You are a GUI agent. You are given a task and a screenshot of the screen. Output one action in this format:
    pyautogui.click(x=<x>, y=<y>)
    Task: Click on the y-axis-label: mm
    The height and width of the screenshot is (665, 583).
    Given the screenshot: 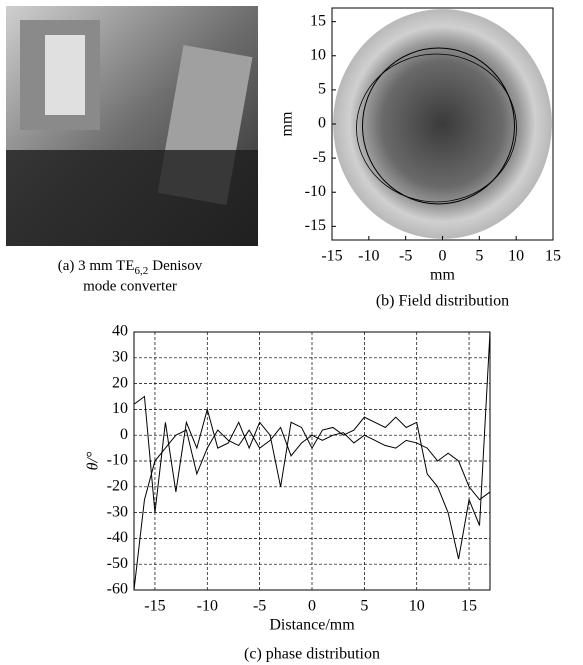 What is the action you would take?
    pyautogui.click(x=287, y=123)
    